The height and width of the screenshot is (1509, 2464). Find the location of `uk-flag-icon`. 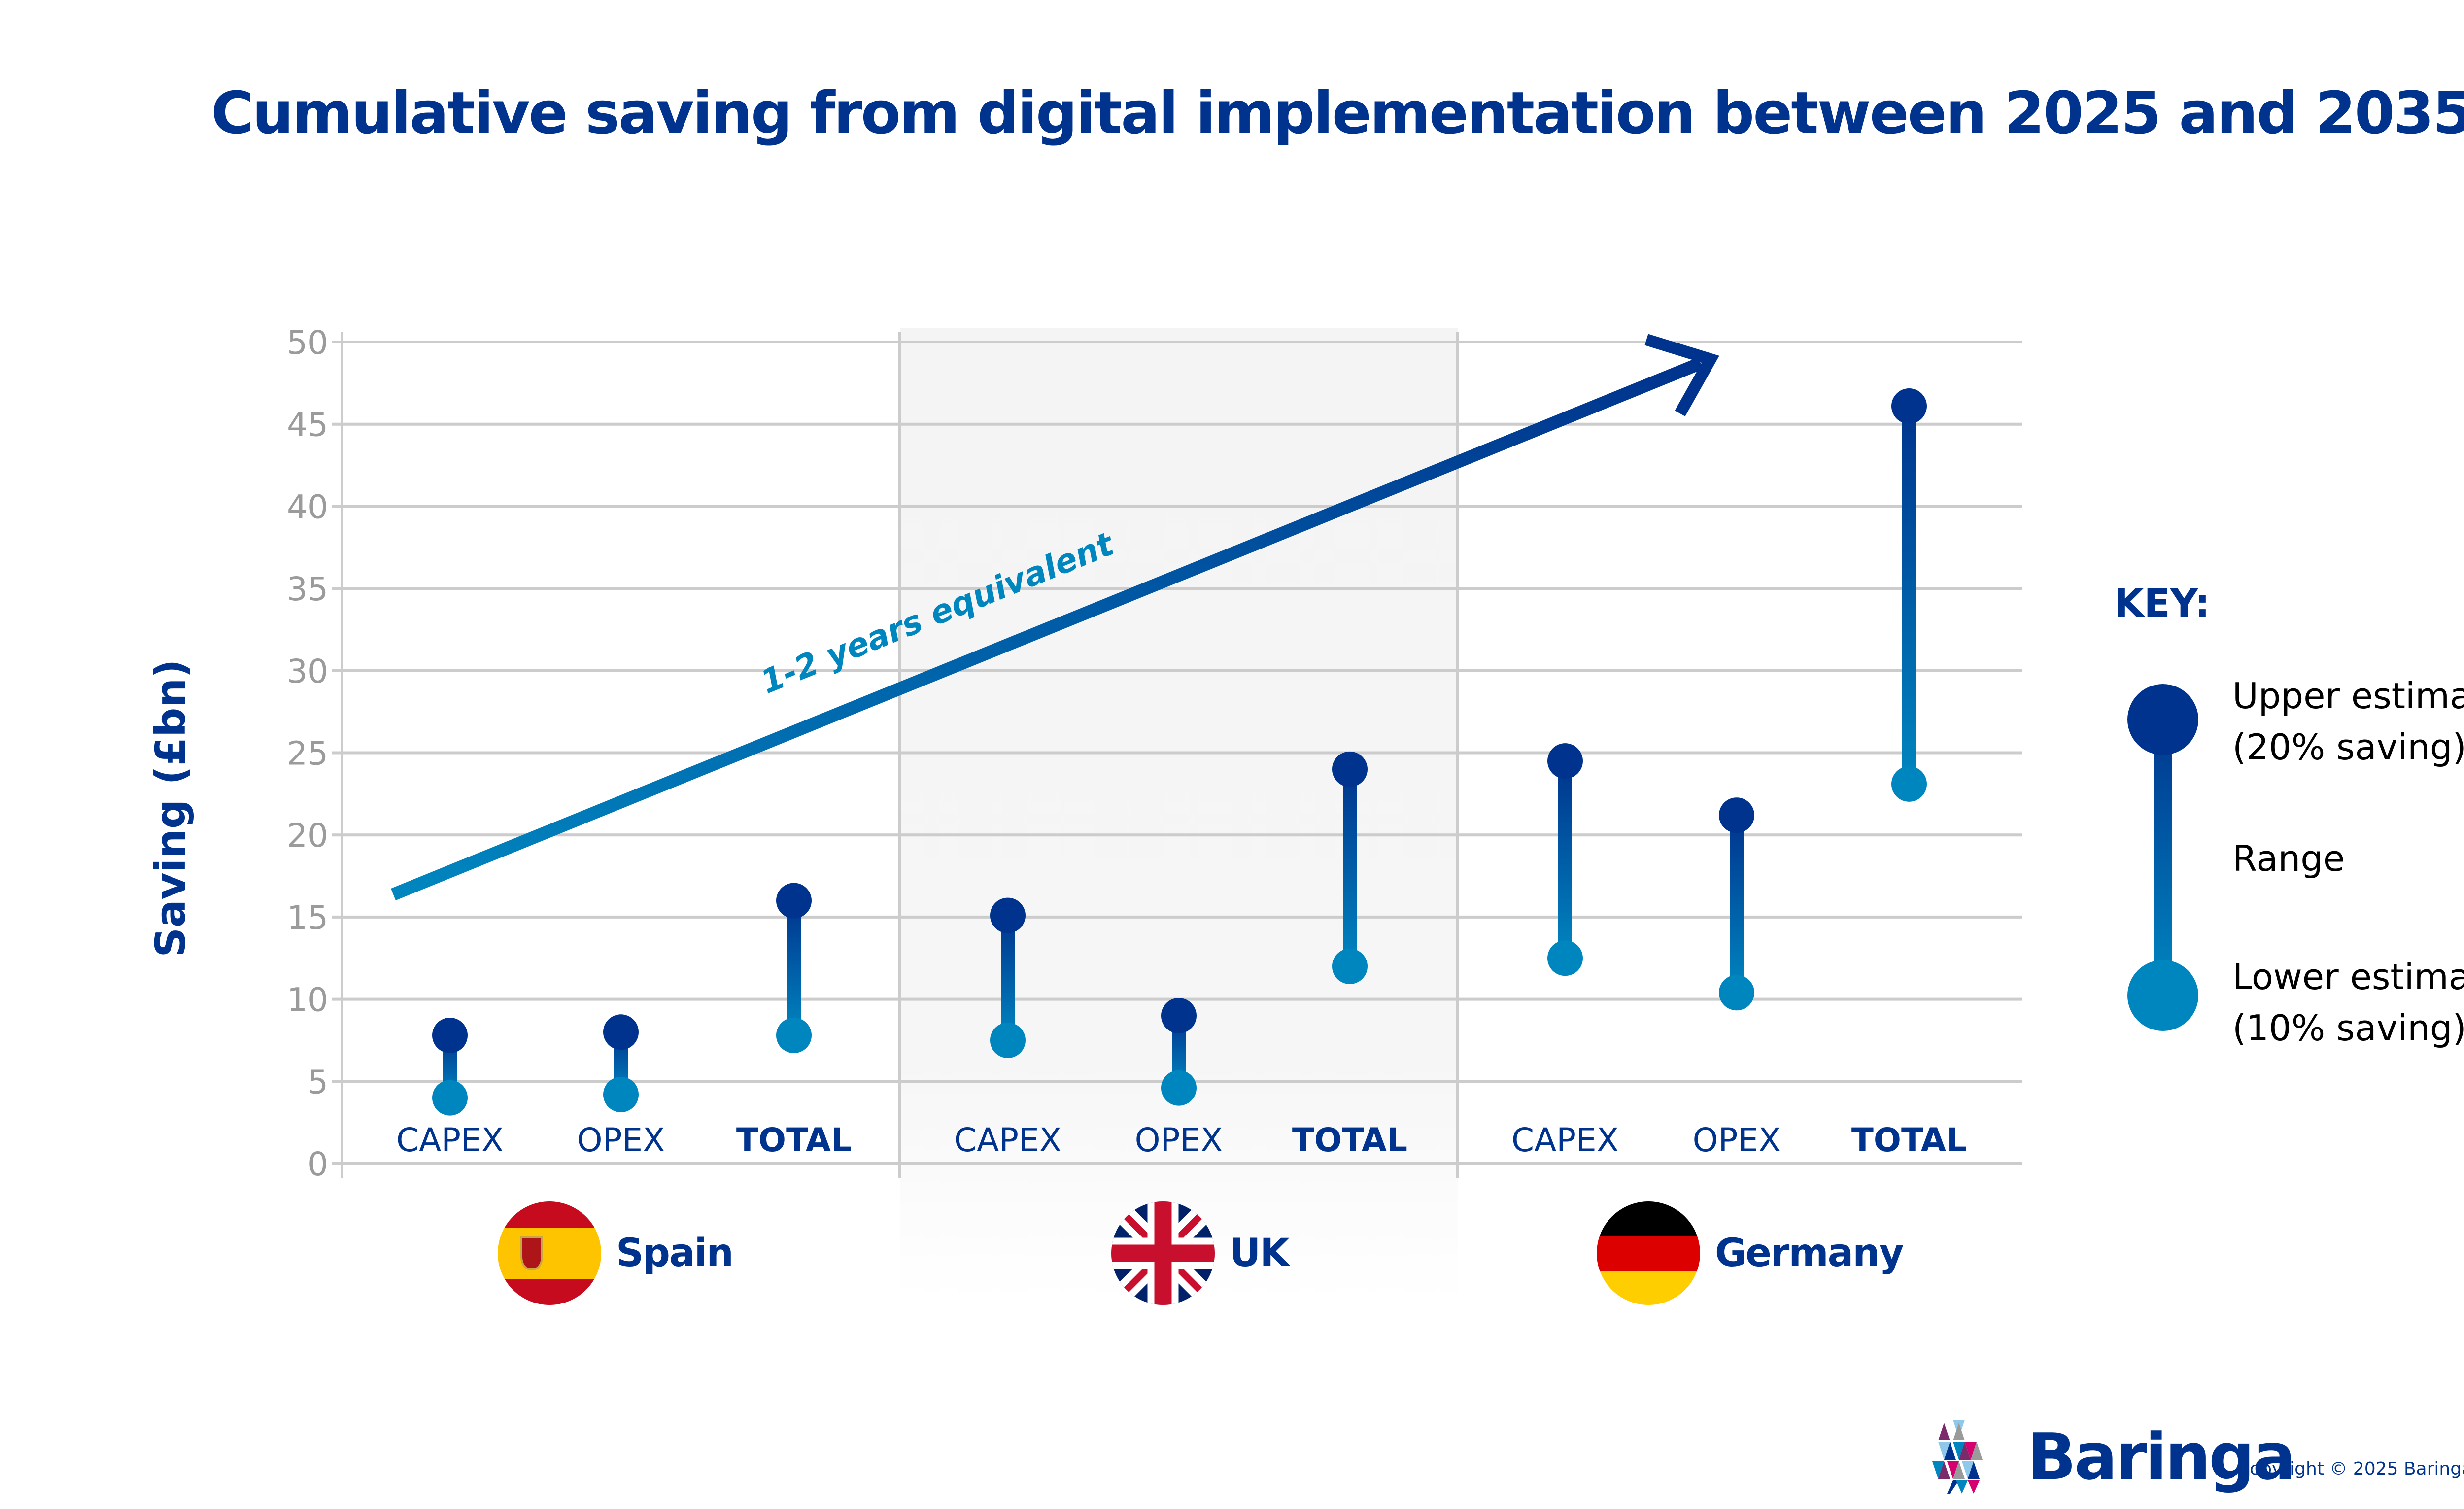

uk-flag-icon is located at coordinates (1163, 1253).